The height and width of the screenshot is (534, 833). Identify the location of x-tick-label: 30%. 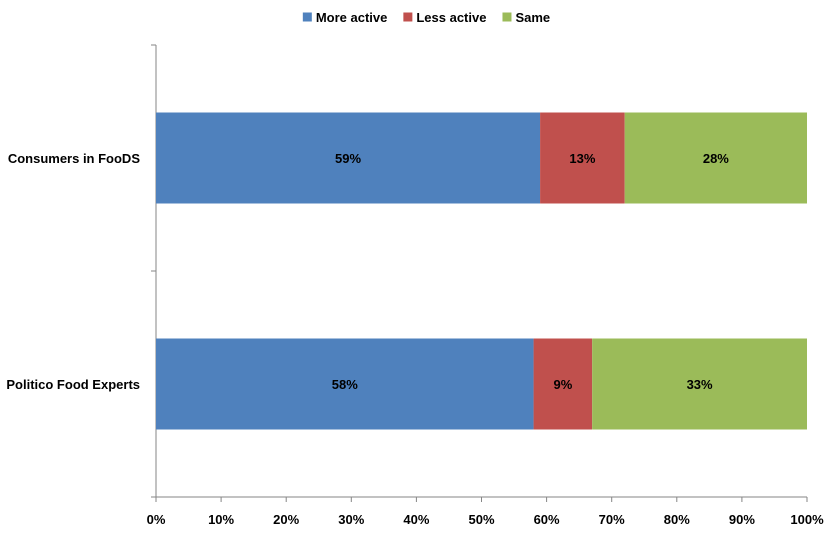
(351, 519).